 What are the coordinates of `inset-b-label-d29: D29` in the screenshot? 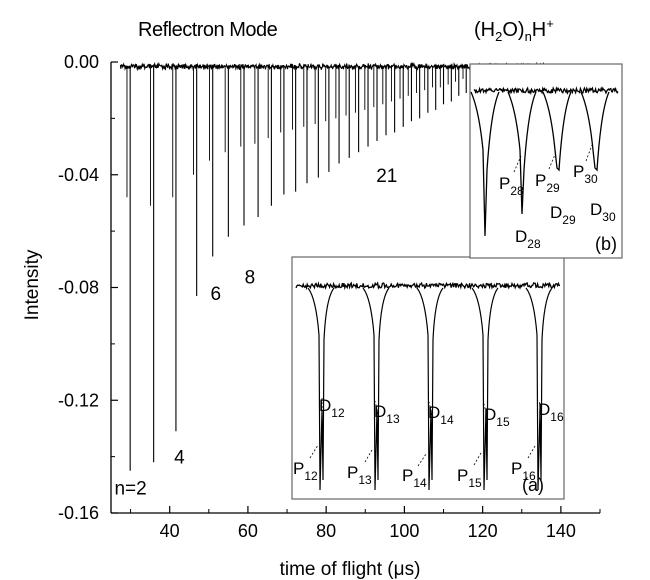 It's located at (563, 215).